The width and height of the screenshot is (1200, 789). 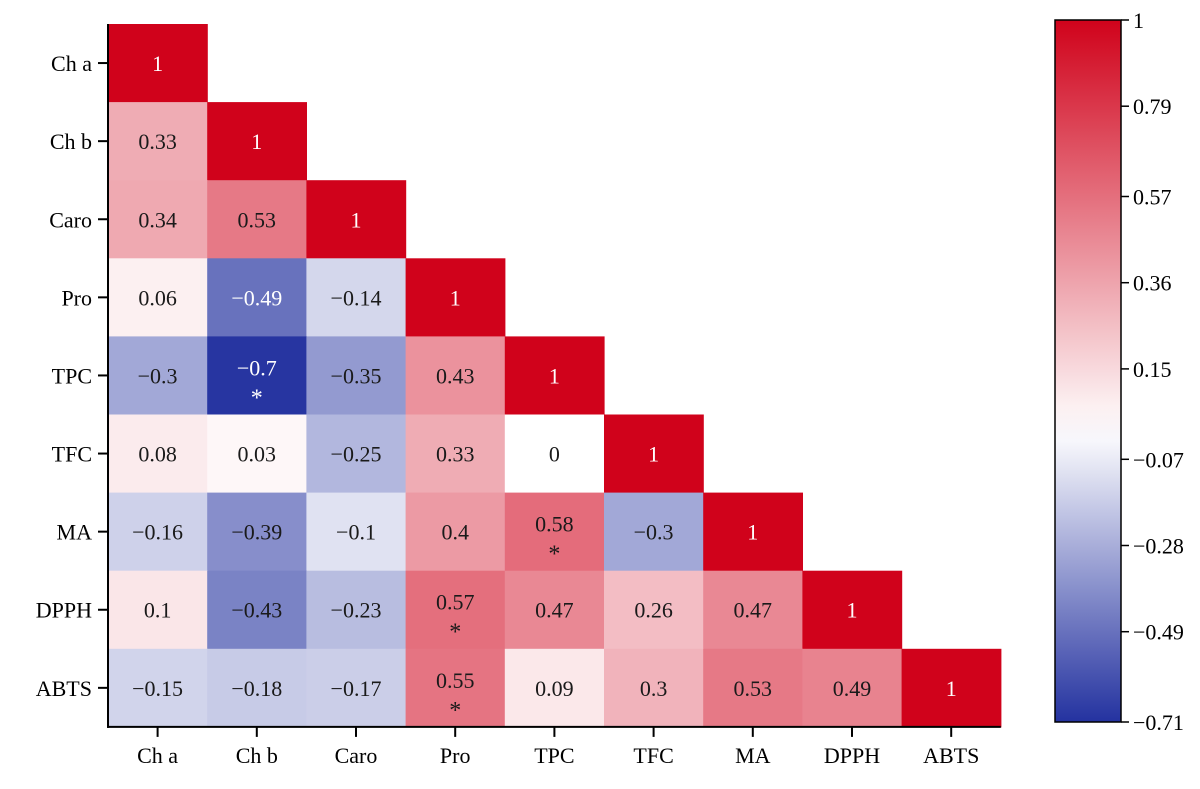 I want to click on heatmap-cell-ma-pro, so click(x=455, y=532).